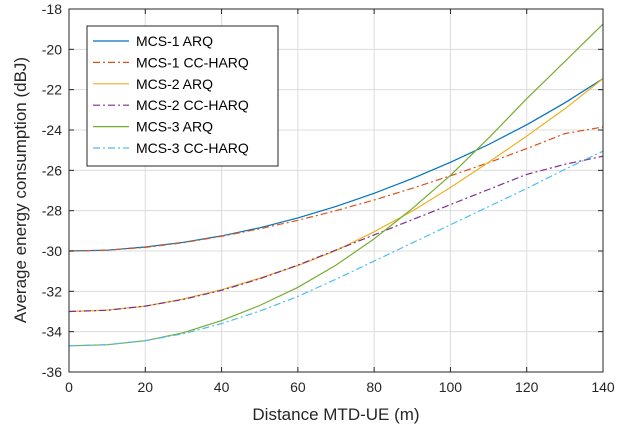 The height and width of the screenshot is (436, 630). What do you see at coordinates (52, 372) in the screenshot?
I see `y-tick-label: -36` at bounding box center [52, 372].